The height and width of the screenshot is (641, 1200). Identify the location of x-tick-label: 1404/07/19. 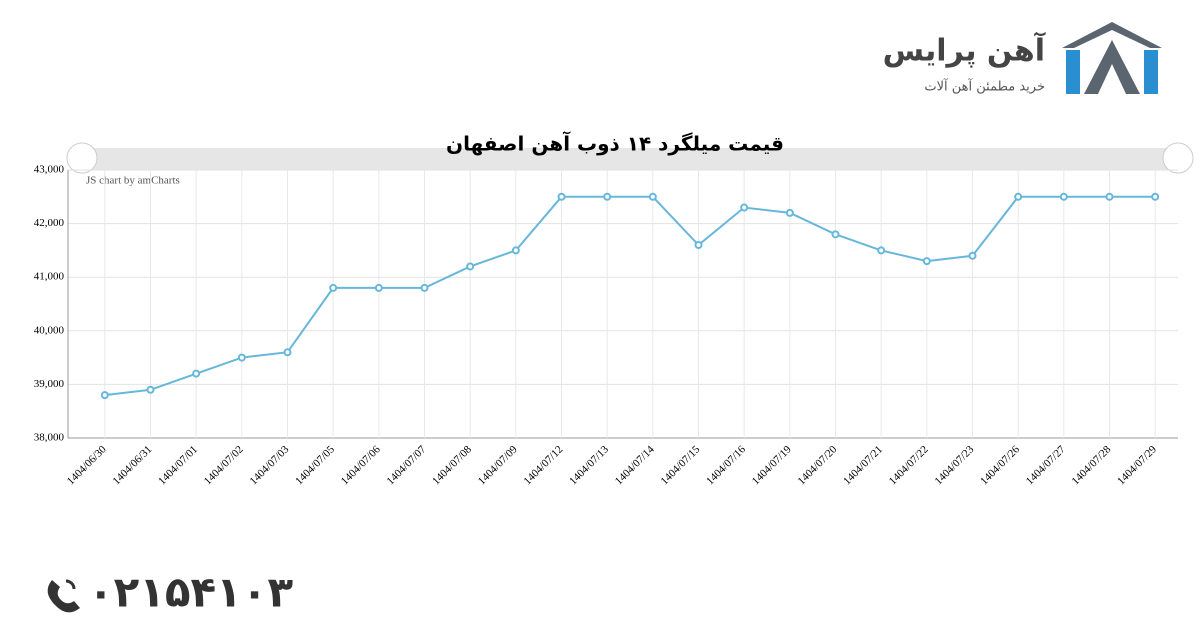
(772, 465).